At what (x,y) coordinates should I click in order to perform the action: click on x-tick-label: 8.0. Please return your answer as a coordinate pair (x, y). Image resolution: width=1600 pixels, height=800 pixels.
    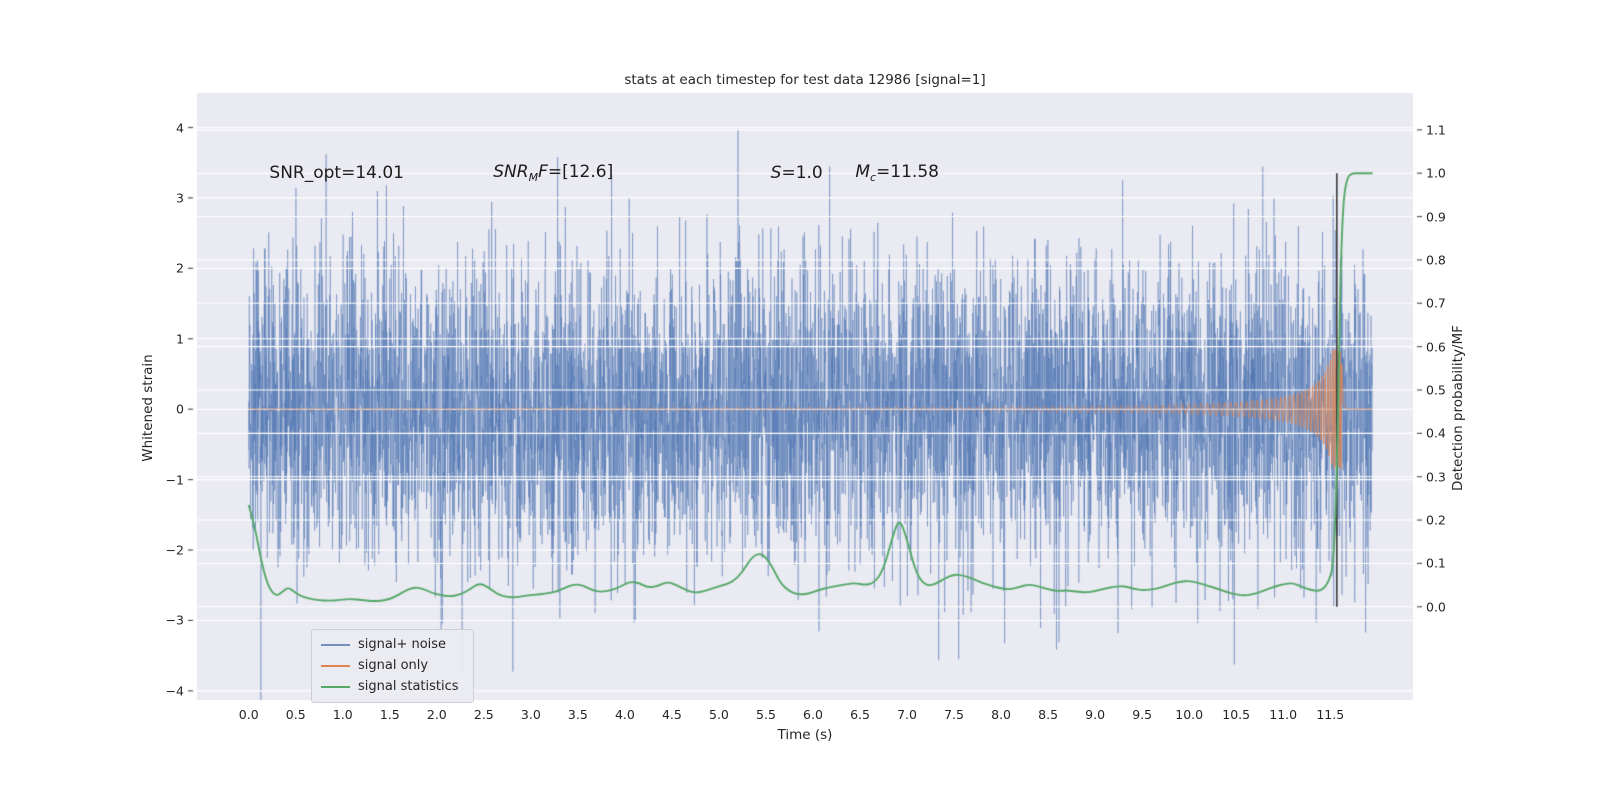
    Looking at the image, I should click on (1001, 714).